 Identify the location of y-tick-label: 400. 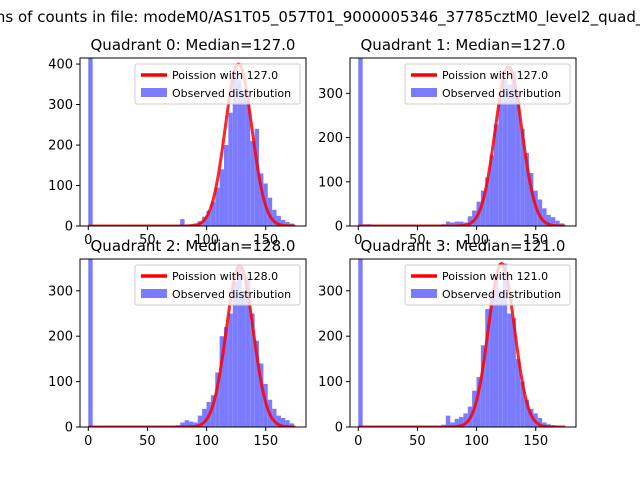
(60, 65).